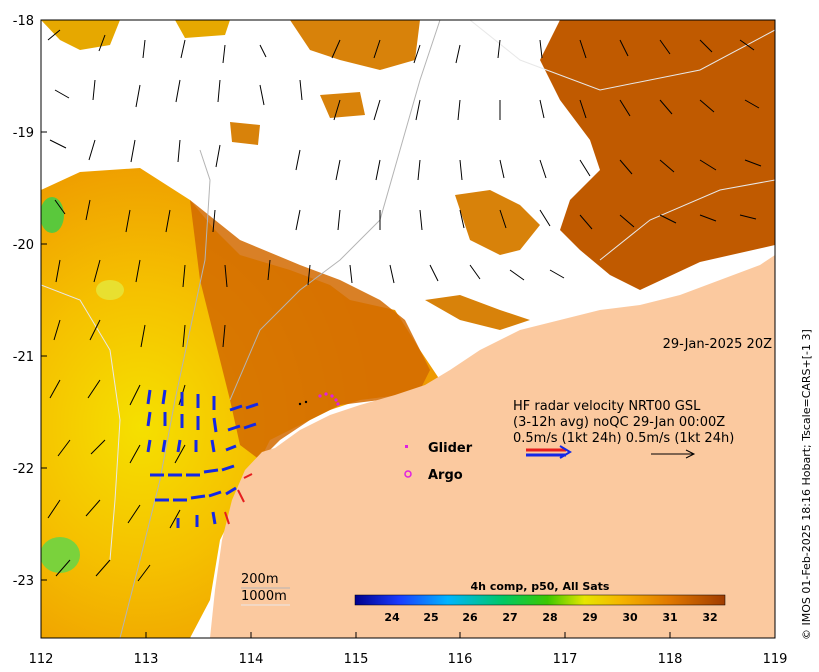 Image resolution: width=819 pixels, height=672 pixels. What do you see at coordinates (60, 555) in the screenshot?
I see `cool-patch-sw` at bounding box center [60, 555].